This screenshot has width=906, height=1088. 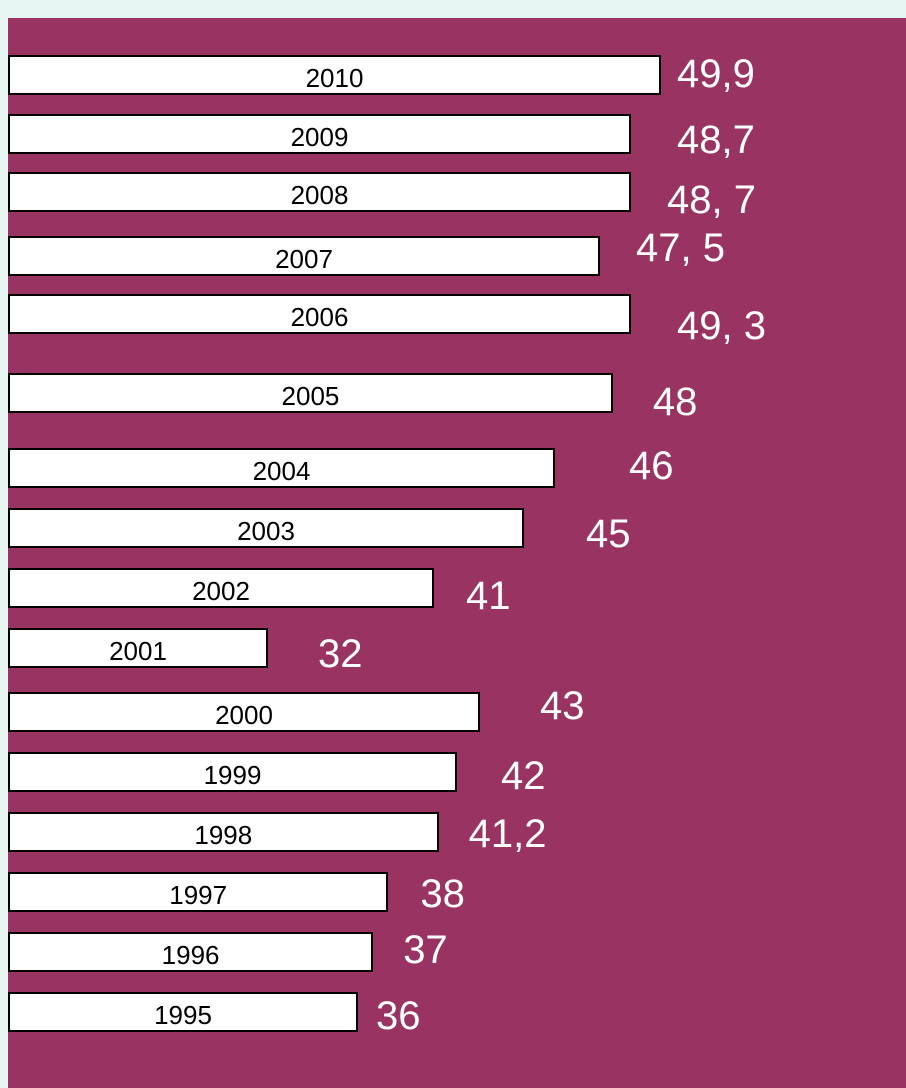 I want to click on category-label: 2000, so click(x=244, y=715).